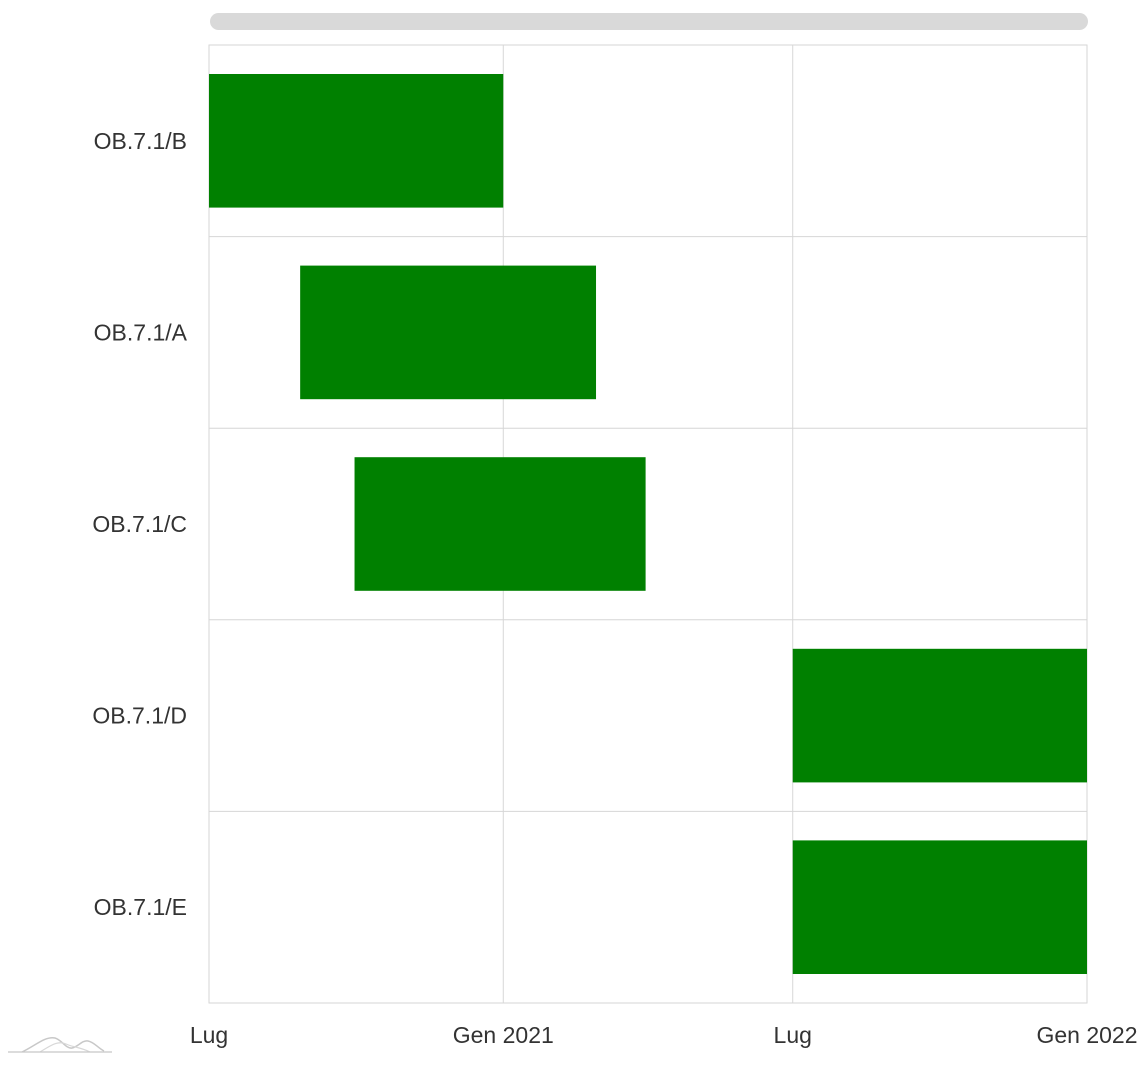 This screenshot has height=1077, width=1147. Describe the element at coordinates (139, 524) in the screenshot. I see `y-category-label: OB.7.1/C` at that location.